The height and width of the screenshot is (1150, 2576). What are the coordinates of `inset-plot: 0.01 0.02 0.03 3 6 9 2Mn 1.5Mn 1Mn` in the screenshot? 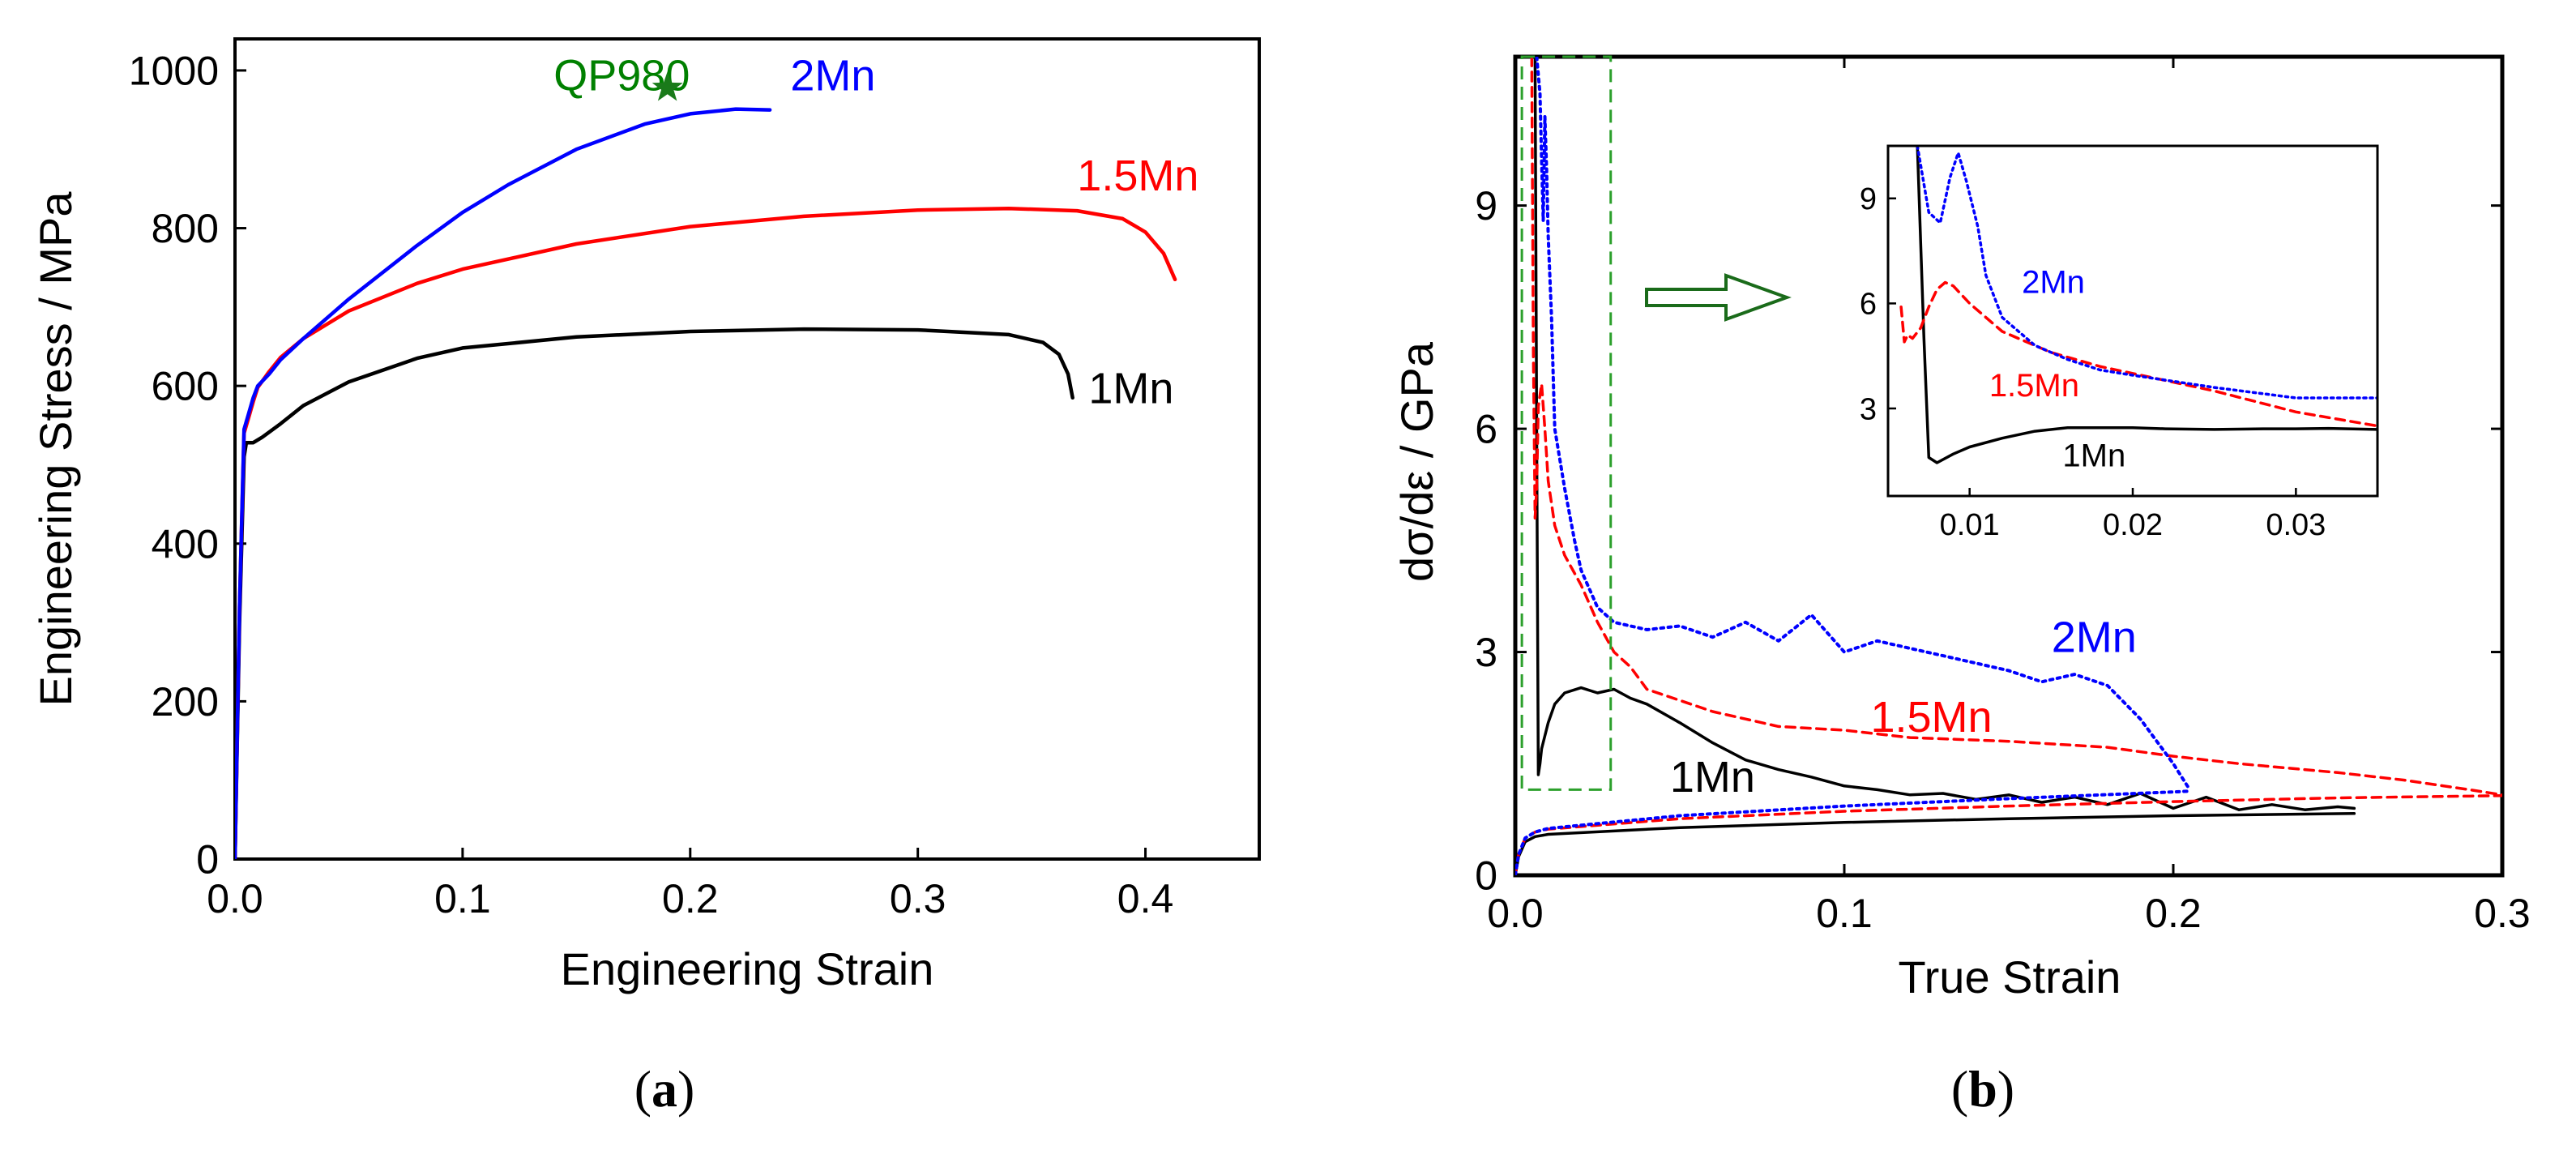 It's located at (2119, 343).